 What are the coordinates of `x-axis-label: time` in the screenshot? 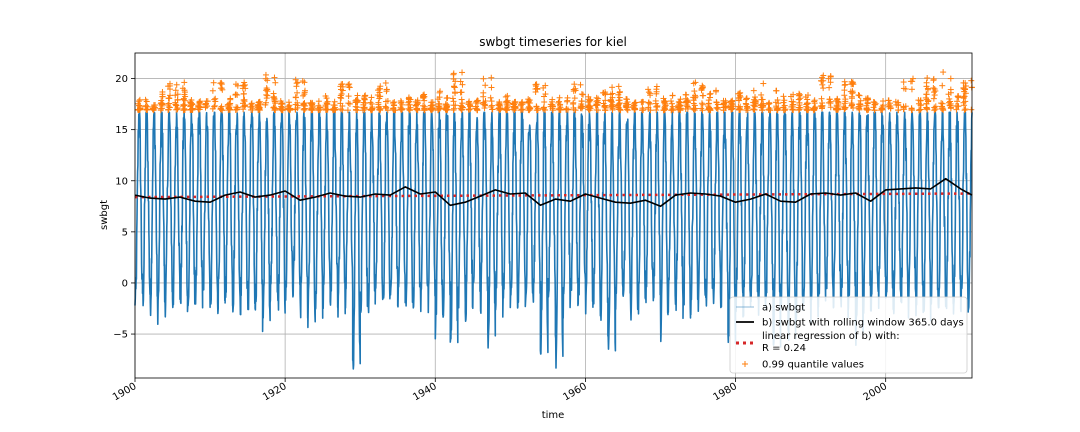 It's located at (553, 415).